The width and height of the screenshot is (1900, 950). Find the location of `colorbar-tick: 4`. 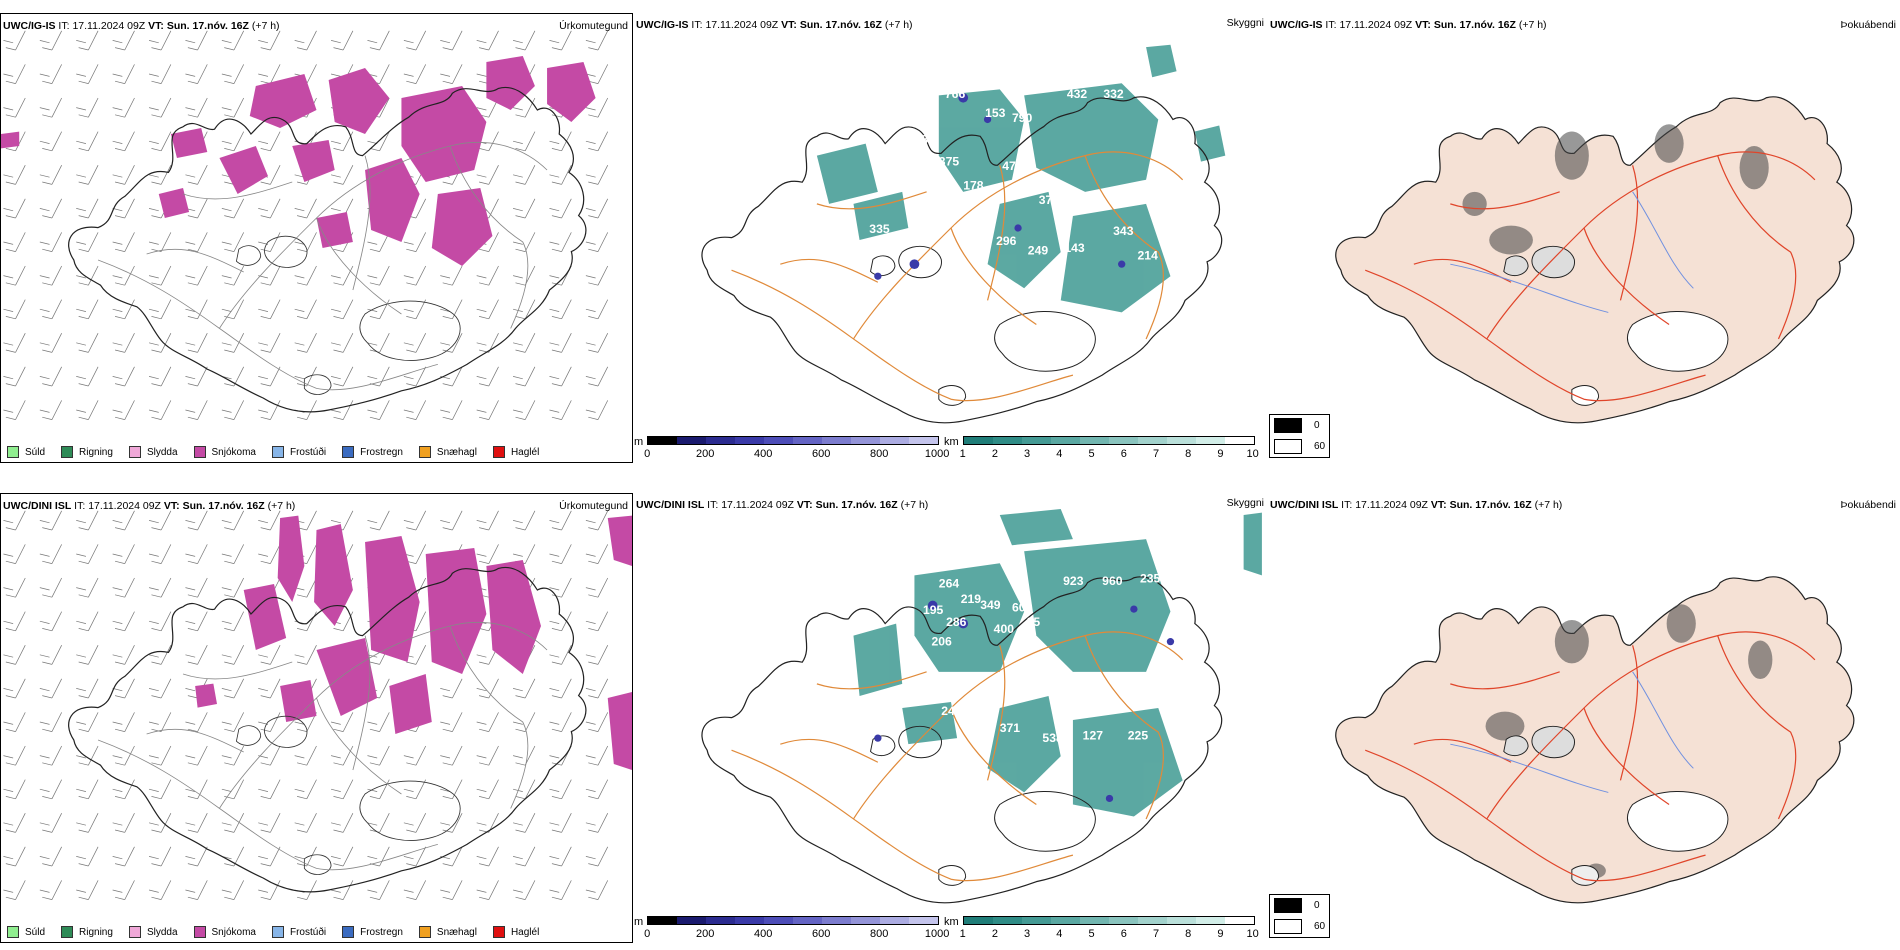

colorbar-tick: 4 is located at coordinates (1059, 454).